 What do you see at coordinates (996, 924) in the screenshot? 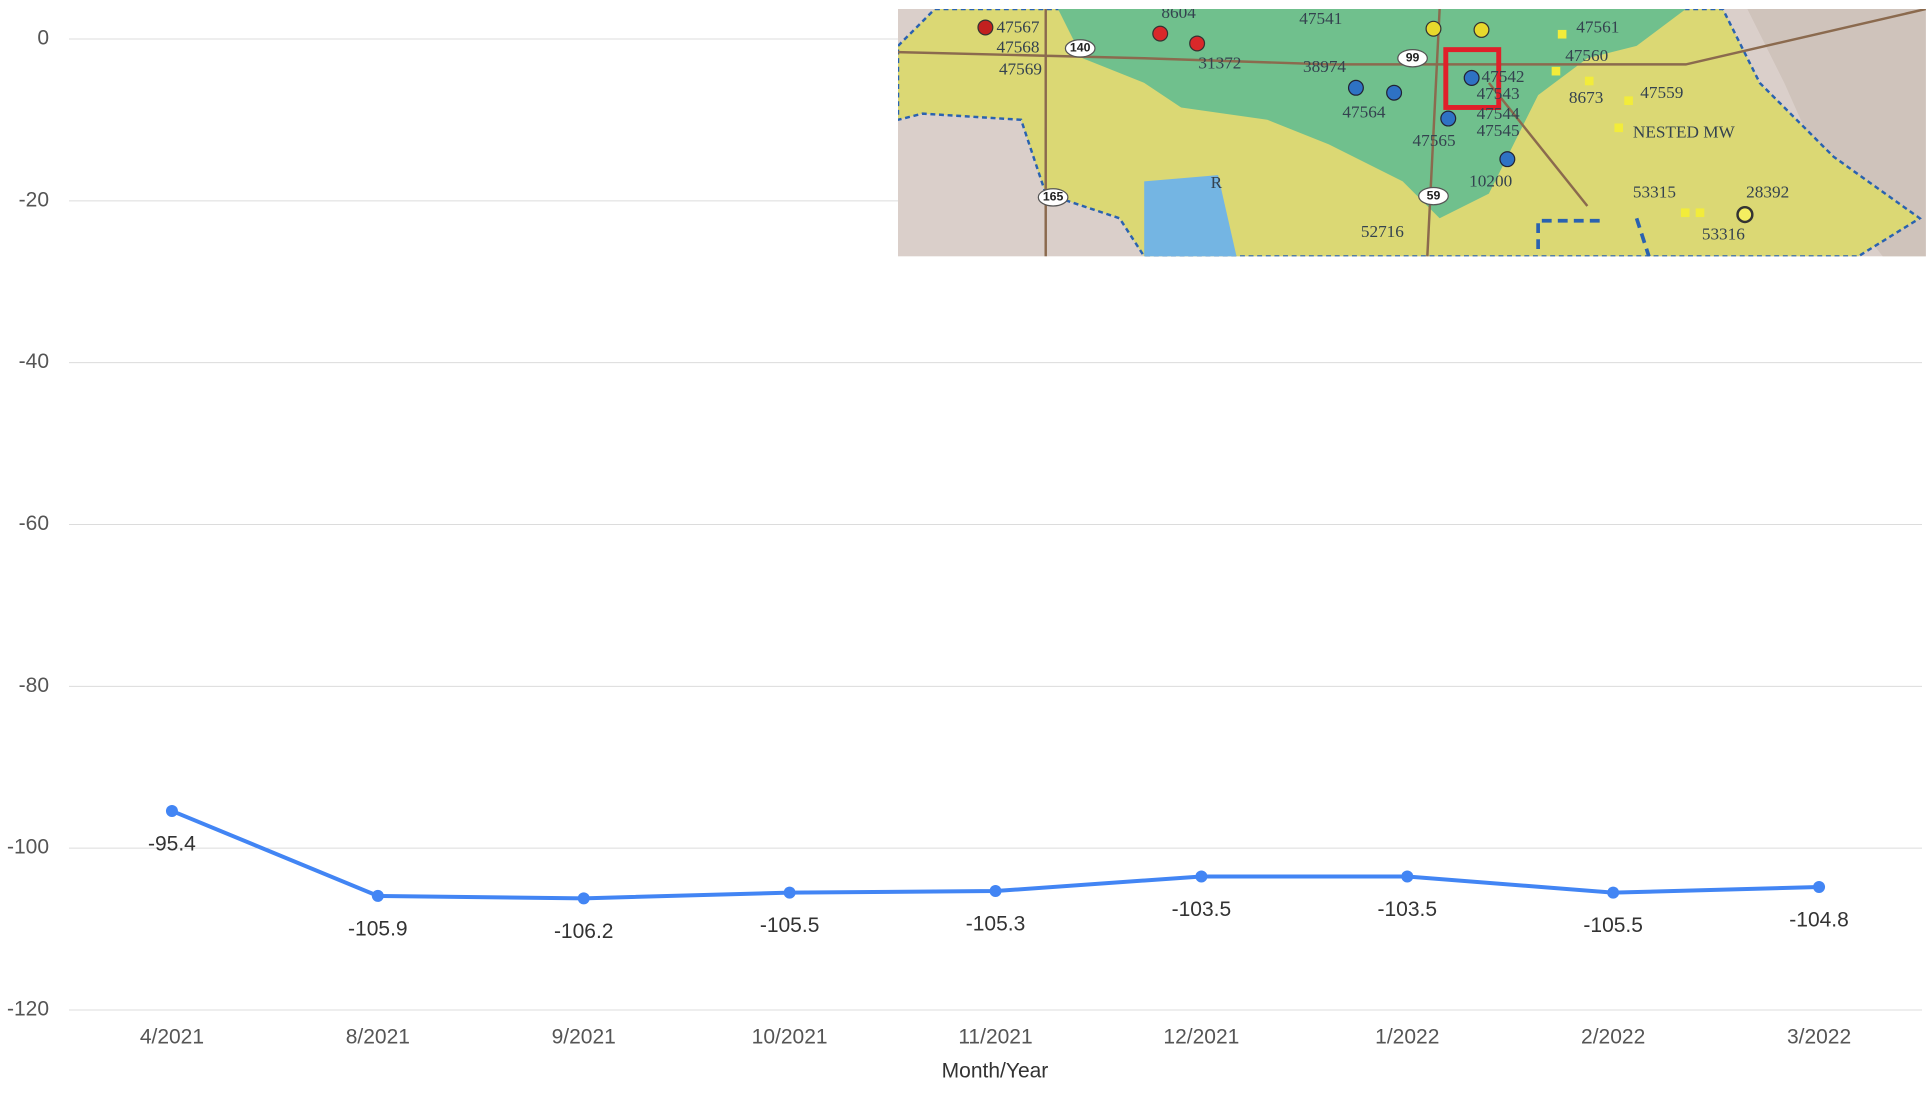
I see `data-label: -105.3` at bounding box center [996, 924].